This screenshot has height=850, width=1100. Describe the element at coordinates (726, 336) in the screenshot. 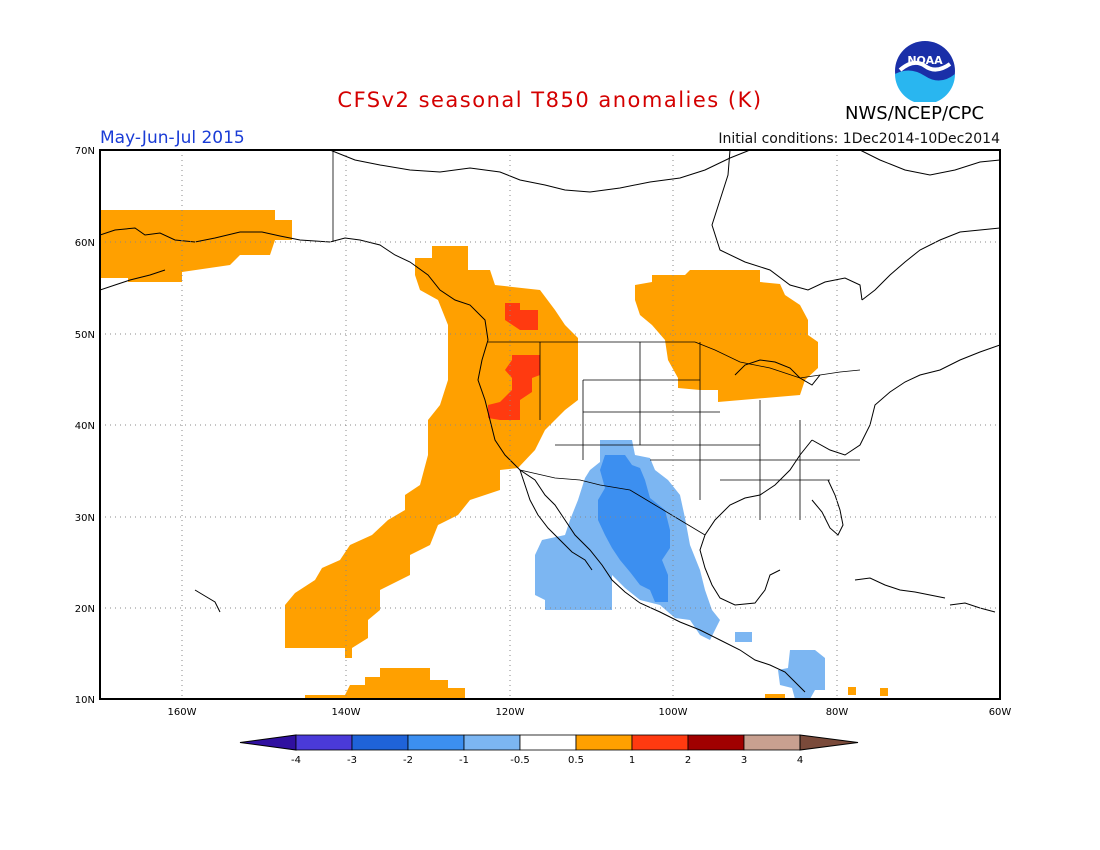

I see `warm-anomaly-great-lakes` at that location.